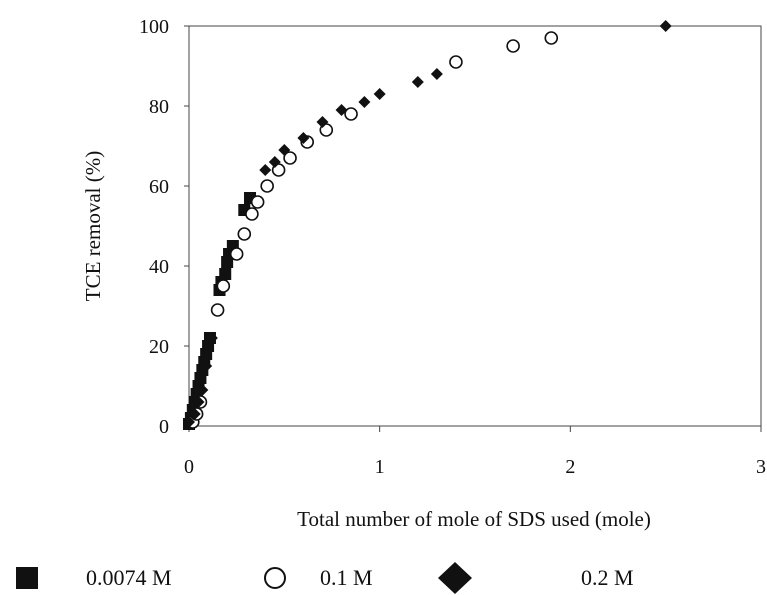 The image size is (767, 595). I want to click on y-tick-label: 100, so click(154, 27).